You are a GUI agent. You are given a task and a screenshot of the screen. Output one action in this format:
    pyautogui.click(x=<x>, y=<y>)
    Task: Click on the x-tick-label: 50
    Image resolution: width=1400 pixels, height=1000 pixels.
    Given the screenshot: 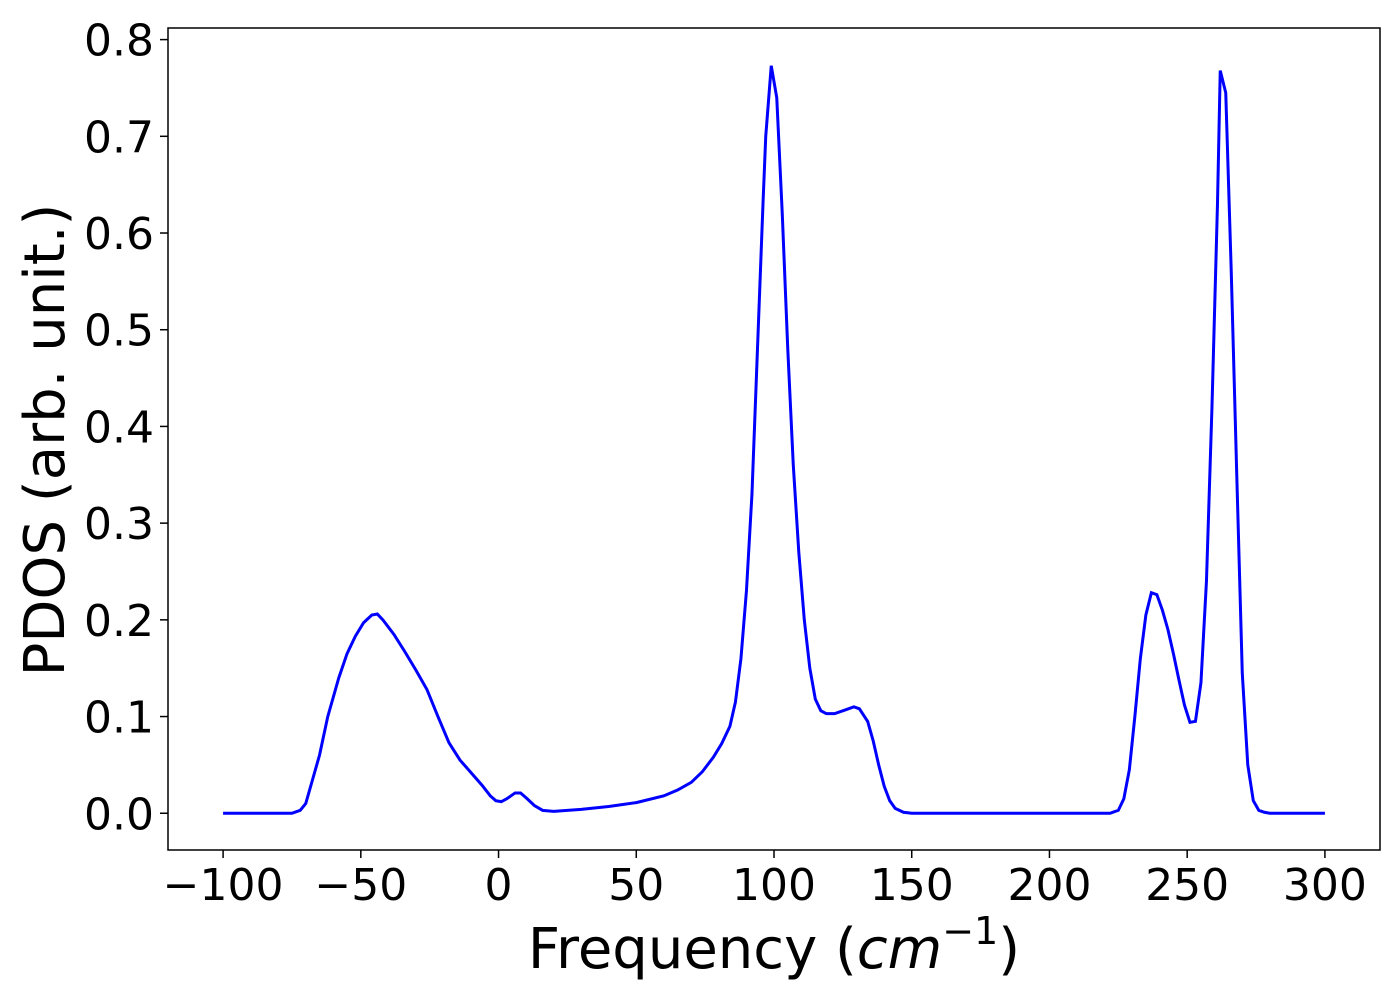 What is the action you would take?
    pyautogui.click(x=636, y=885)
    